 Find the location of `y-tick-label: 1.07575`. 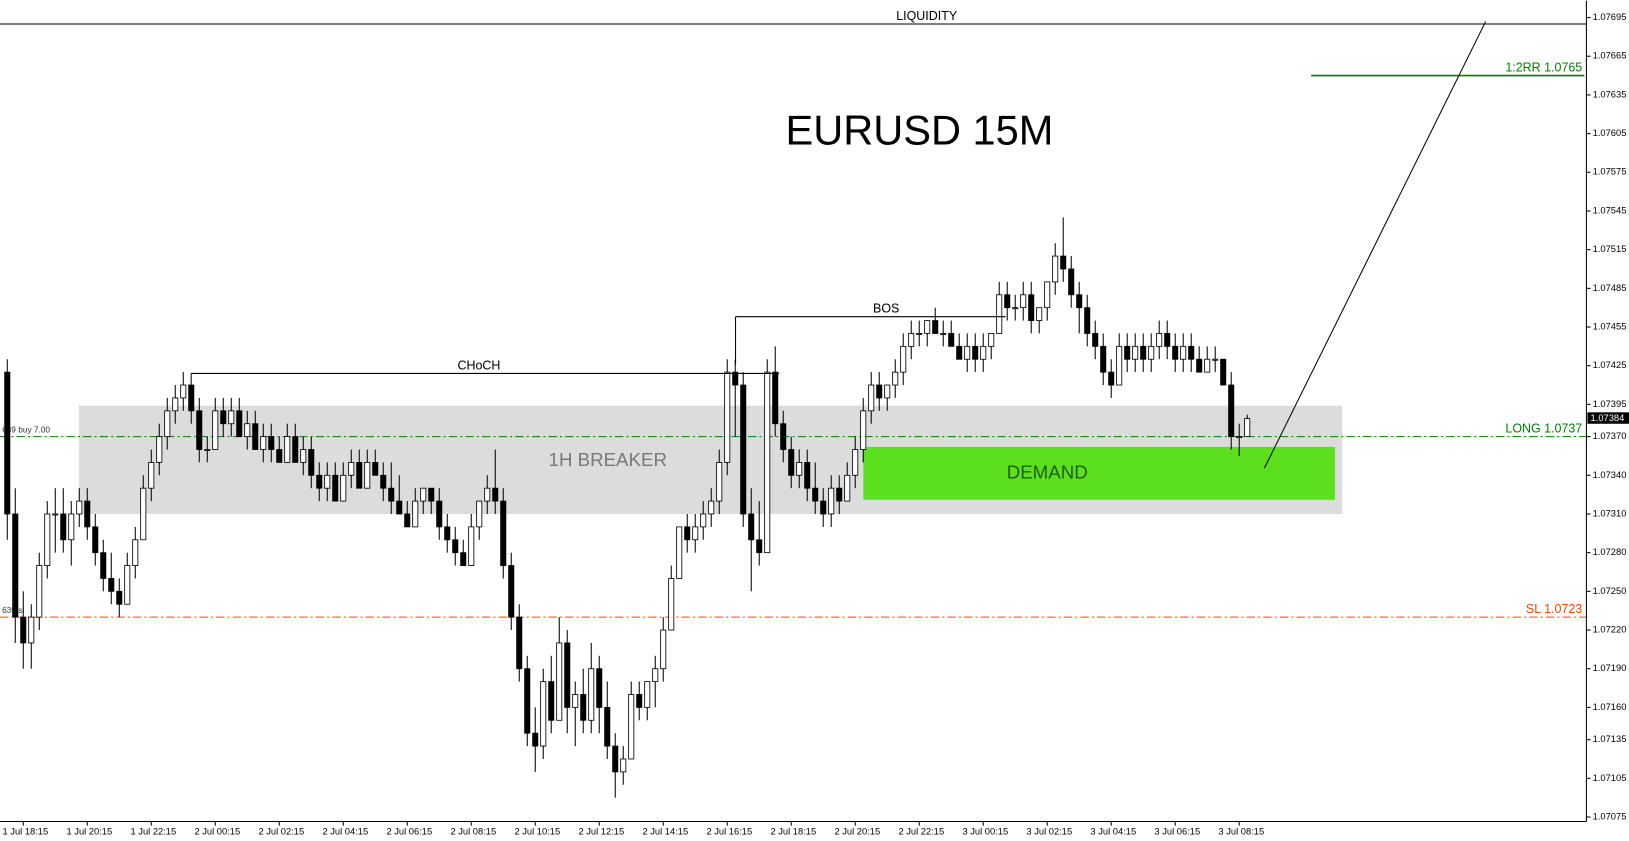

y-tick-label: 1.07575 is located at coordinates (1610, 172).